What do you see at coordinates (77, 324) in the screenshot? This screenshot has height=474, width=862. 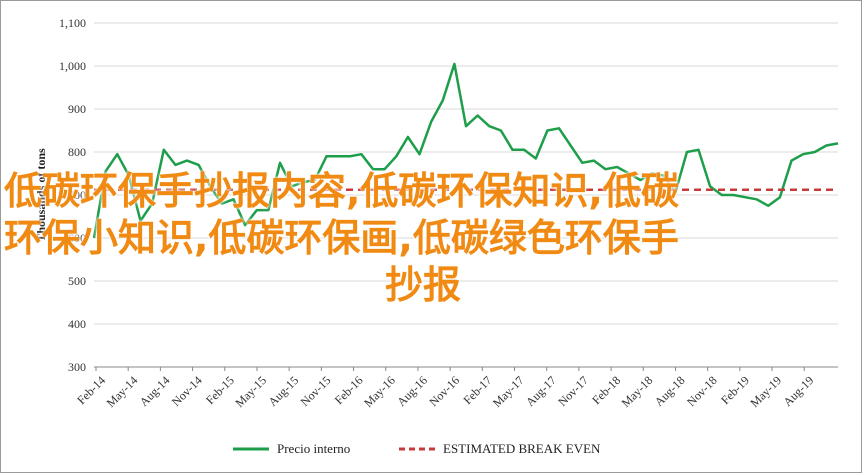 I see `y-tick-label: 400` at bounding box center [77, 324].